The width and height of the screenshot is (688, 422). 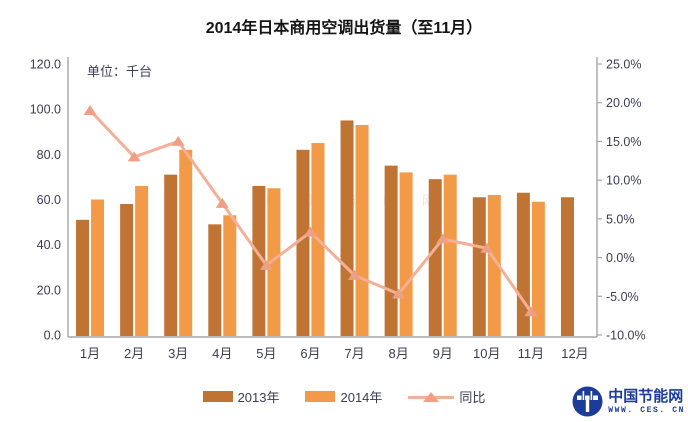 What do you see at coordinates (646, 396) in the screenshot?
I see `ces-site-name: 中国节能网` at bounding box center [646, 396].